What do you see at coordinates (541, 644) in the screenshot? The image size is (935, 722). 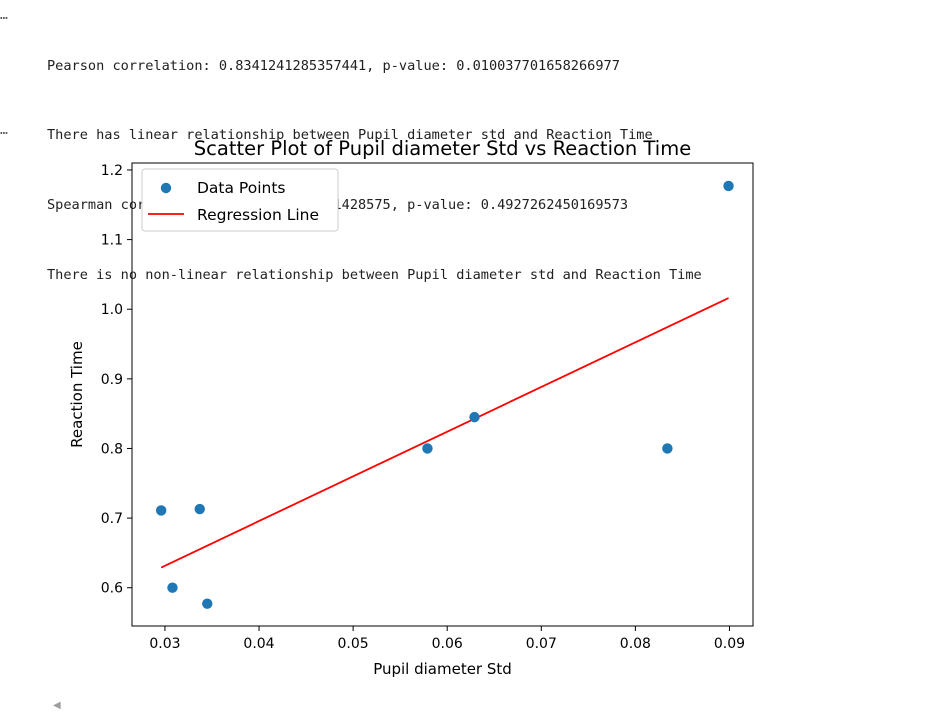 I see `x-tick-label: 0.07` at bounding box center [541, 644].